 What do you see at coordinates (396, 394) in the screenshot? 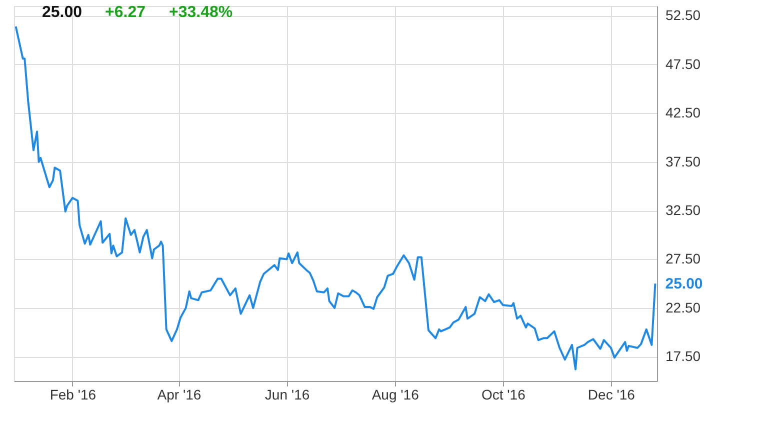
I see `x-tick-label: Aug '16` at bounding box center [396, 394].